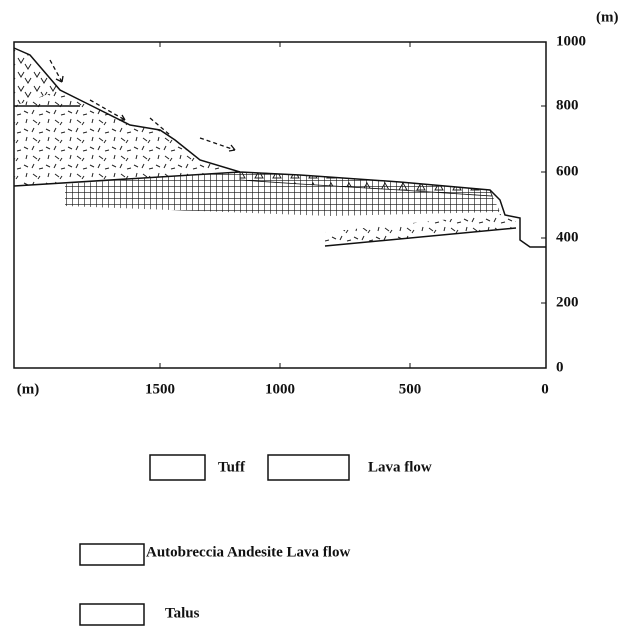  What do you see at coordinates (567, 237) in the screenshot?
I see `tick-label: 400` at bounding box center [567, 237].